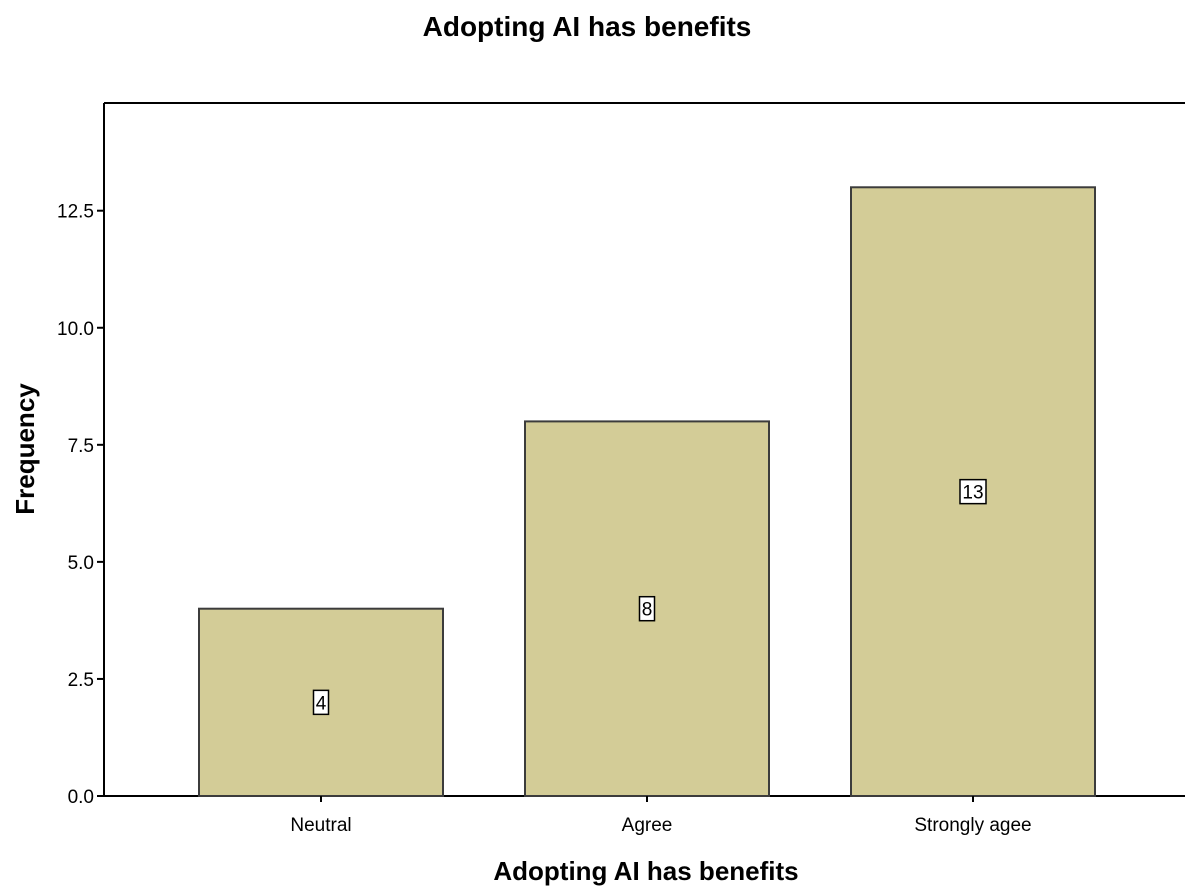 The height and width of the screenshot is (889, 1185). I want to click on x-tick-label: Strongly agee, so click(972, 825).